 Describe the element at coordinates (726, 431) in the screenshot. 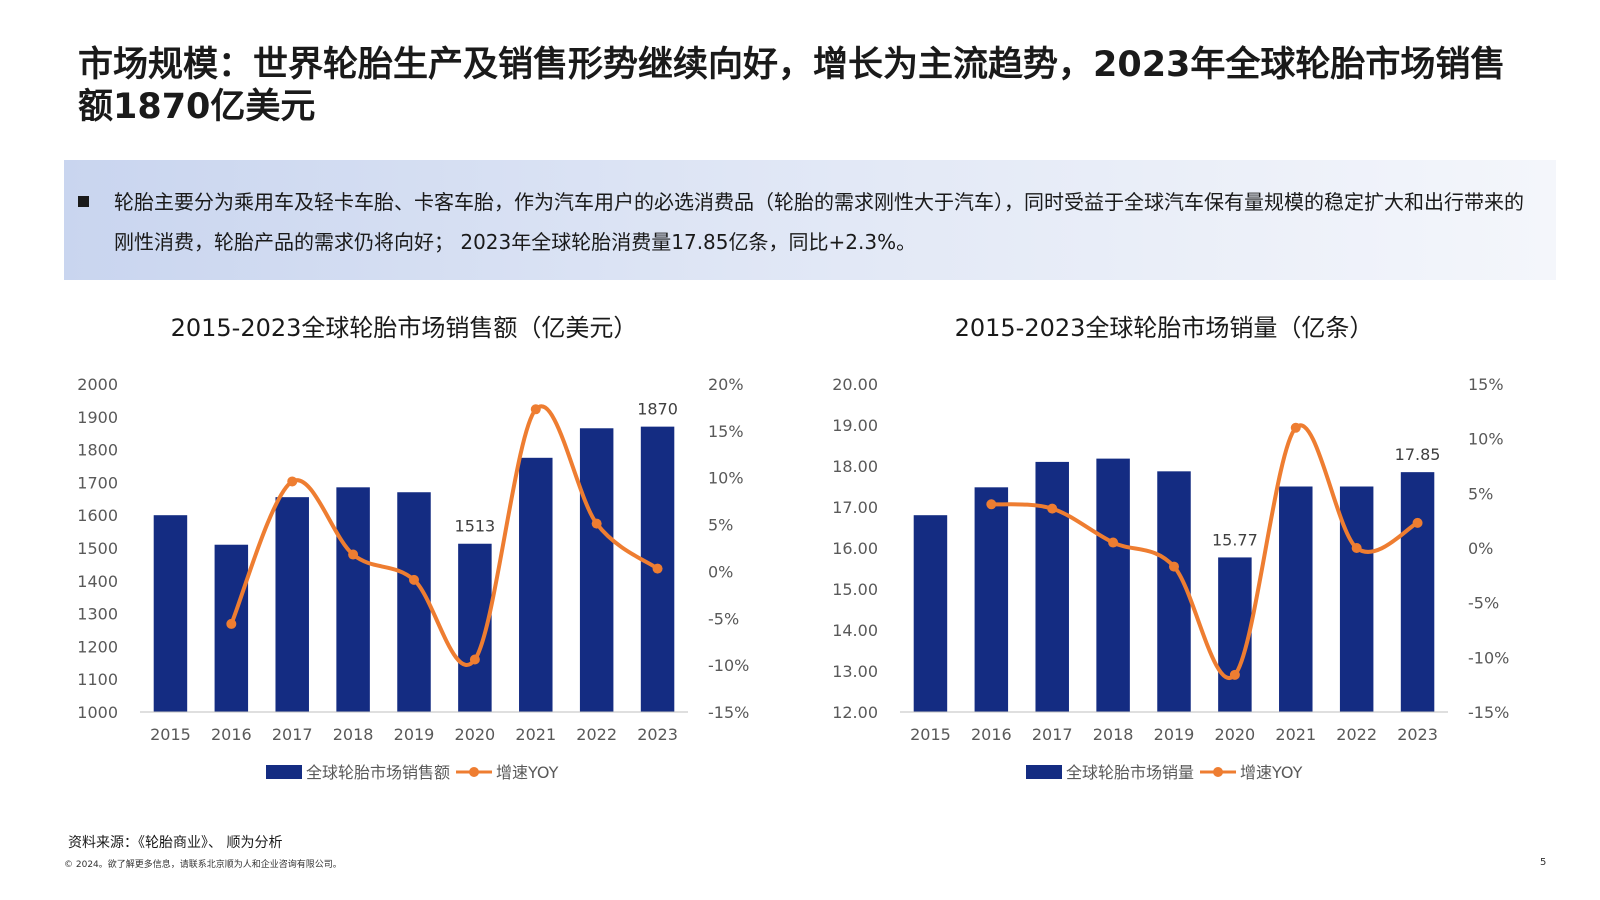

I see `revenue-y-right-tick: 15%` at that location.